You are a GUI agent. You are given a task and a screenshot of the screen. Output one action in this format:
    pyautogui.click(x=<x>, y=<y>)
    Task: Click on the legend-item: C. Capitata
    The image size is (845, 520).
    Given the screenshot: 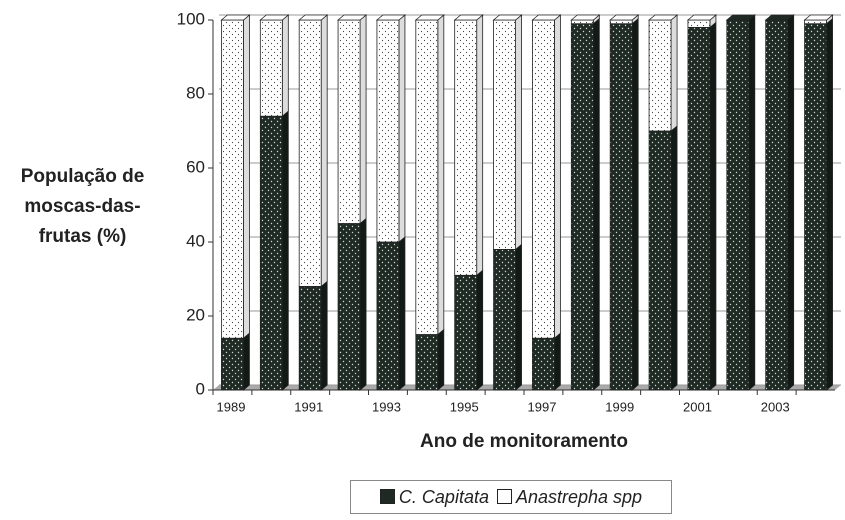 What is the action you would take?
    pyautogui.click(x=434, y=497)
    